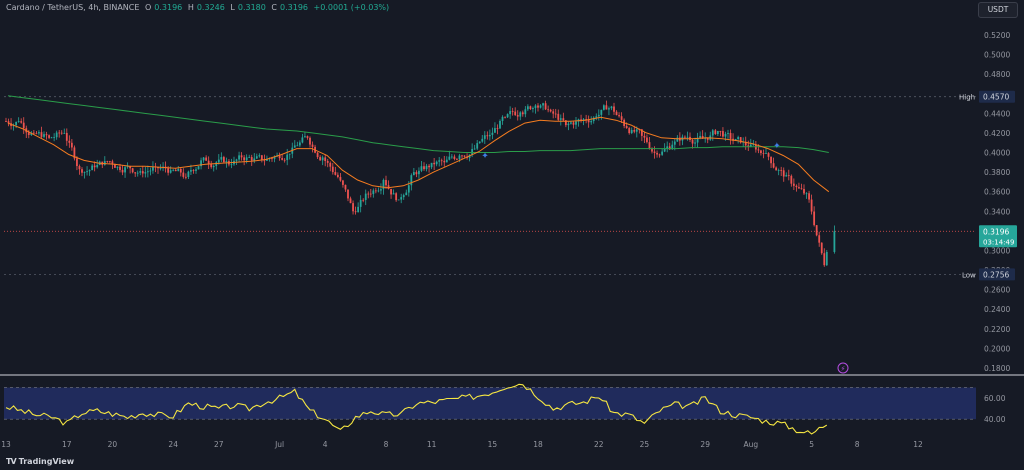  I want to click on close-value: 0.3196, so click(294, 7).